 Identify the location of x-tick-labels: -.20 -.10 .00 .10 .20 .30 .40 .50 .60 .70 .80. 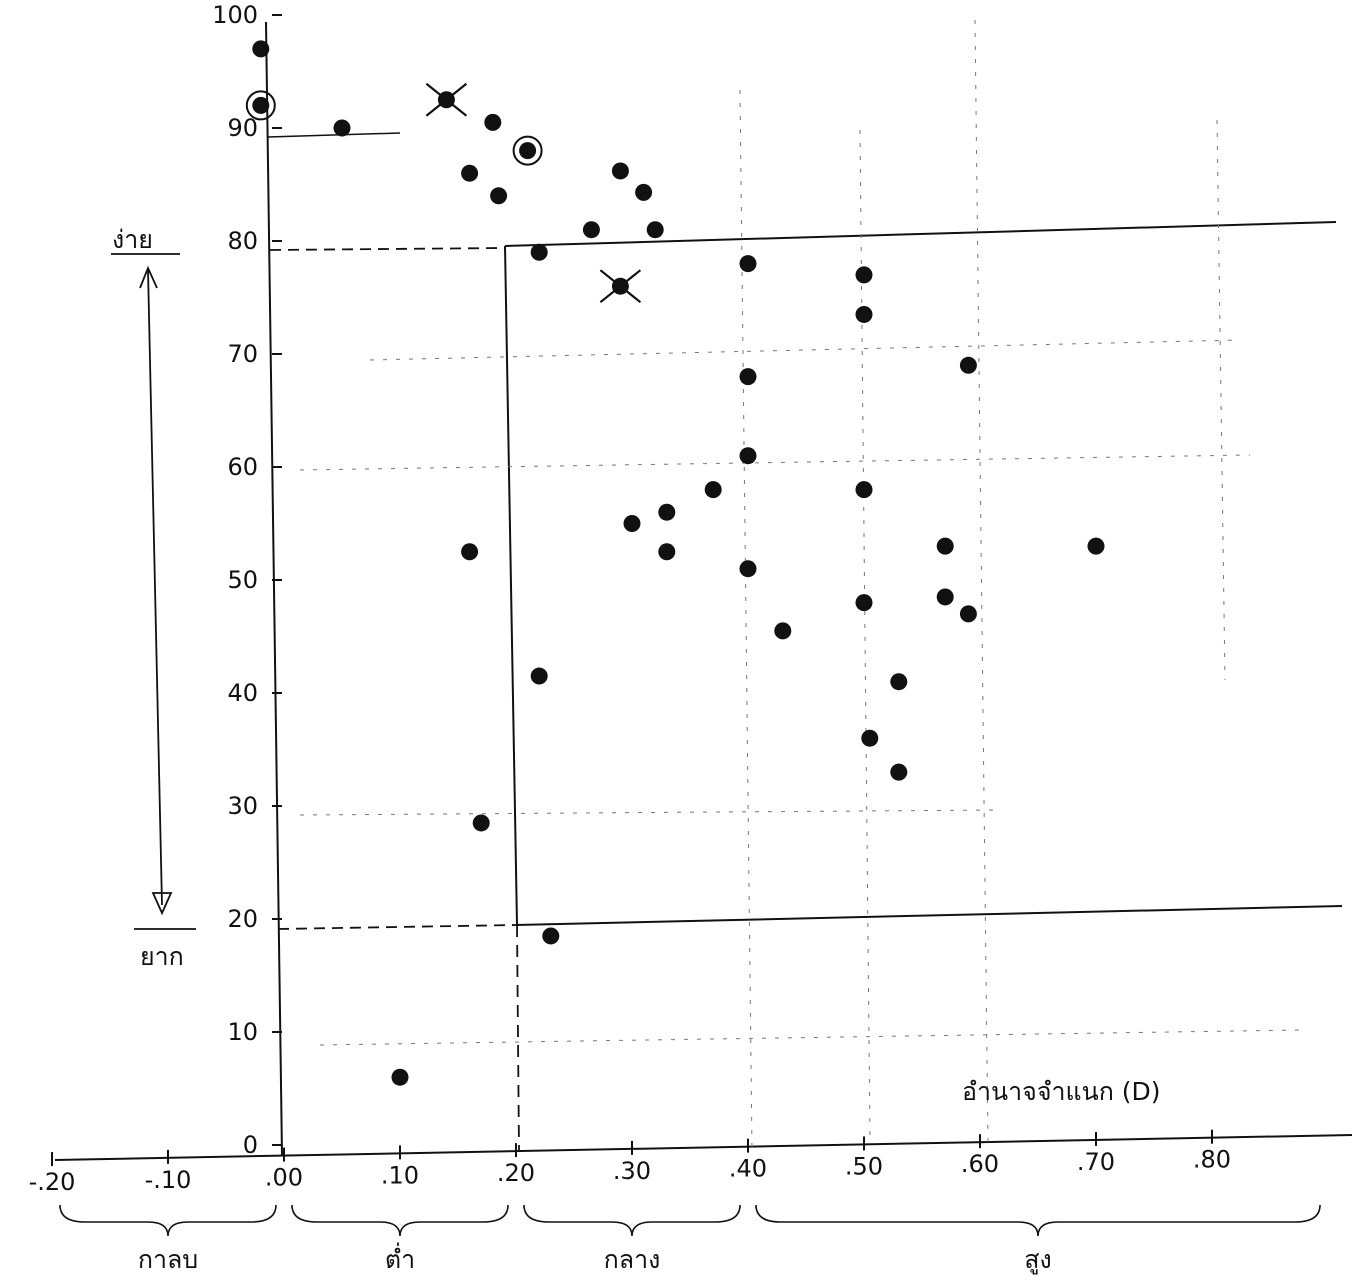
(630, 1162).